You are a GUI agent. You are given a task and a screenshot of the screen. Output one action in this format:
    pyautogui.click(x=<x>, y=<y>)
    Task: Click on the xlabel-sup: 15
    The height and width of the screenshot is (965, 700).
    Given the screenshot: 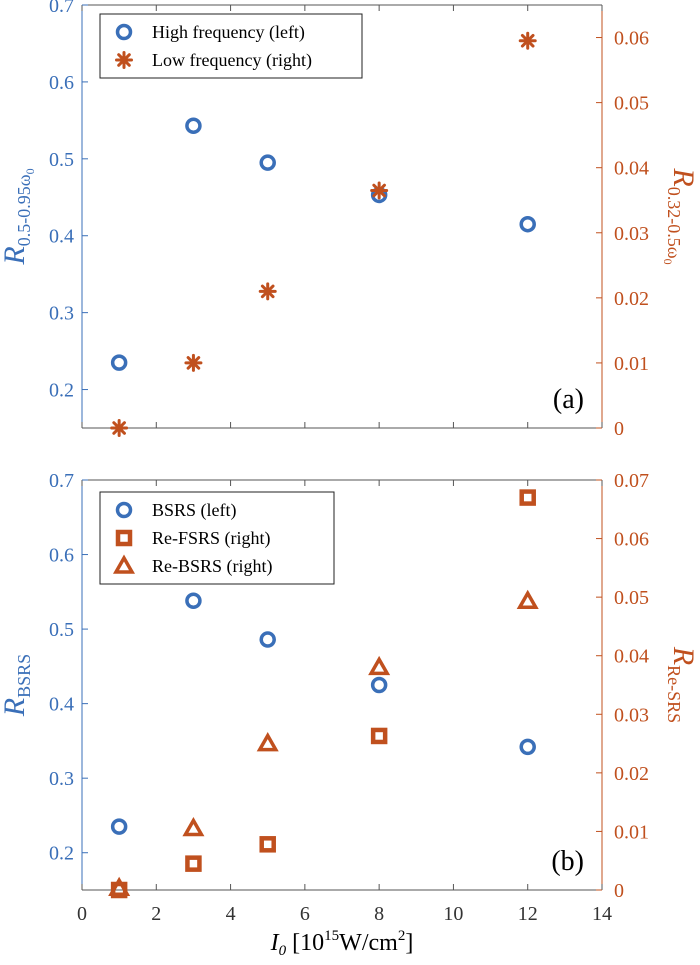 What is the action you would take?
    pyautogui.click(x=331, y=936)
    